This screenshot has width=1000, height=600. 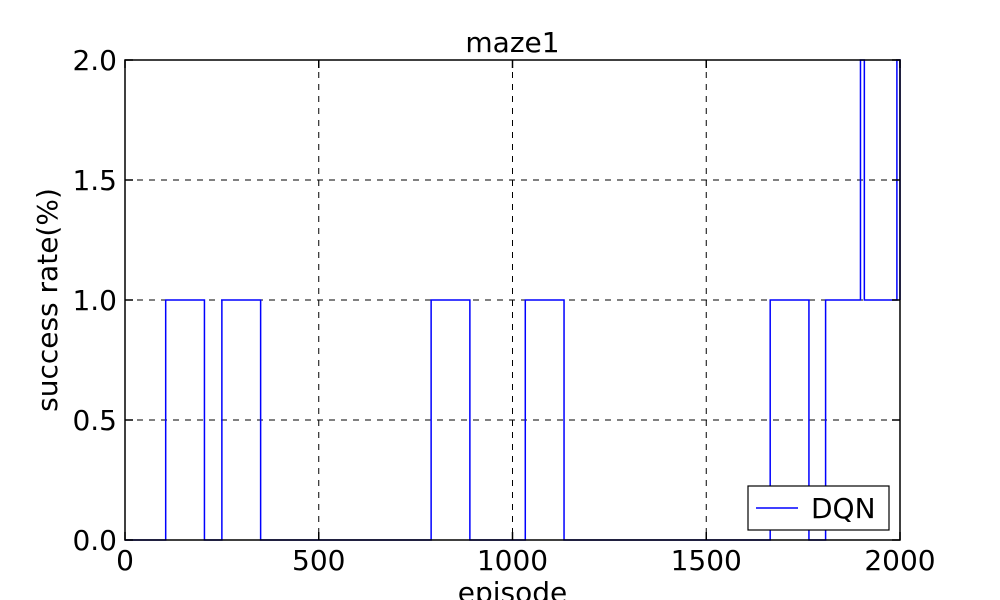 I want to click on y-tick-label: 0.5, so click(x=94, y=420).